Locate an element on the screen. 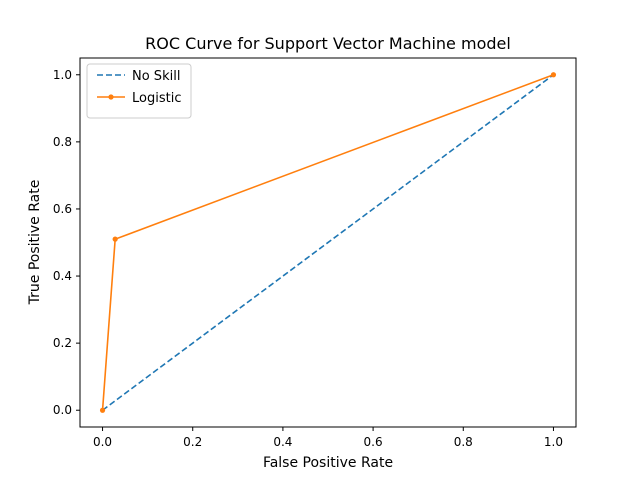  y-axis-label: True Positive Rate is located at coordinates (35, 243).